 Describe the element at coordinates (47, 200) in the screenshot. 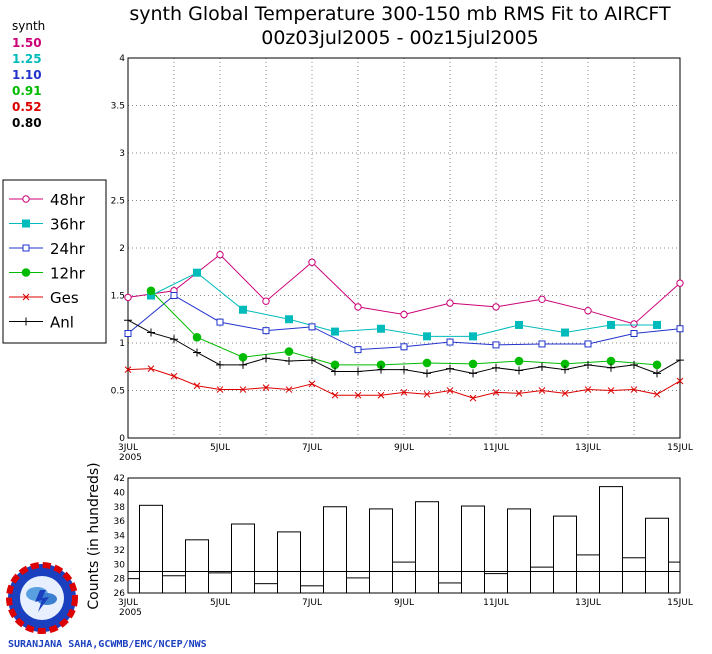

I see `legend-item: 48hr` at that location.